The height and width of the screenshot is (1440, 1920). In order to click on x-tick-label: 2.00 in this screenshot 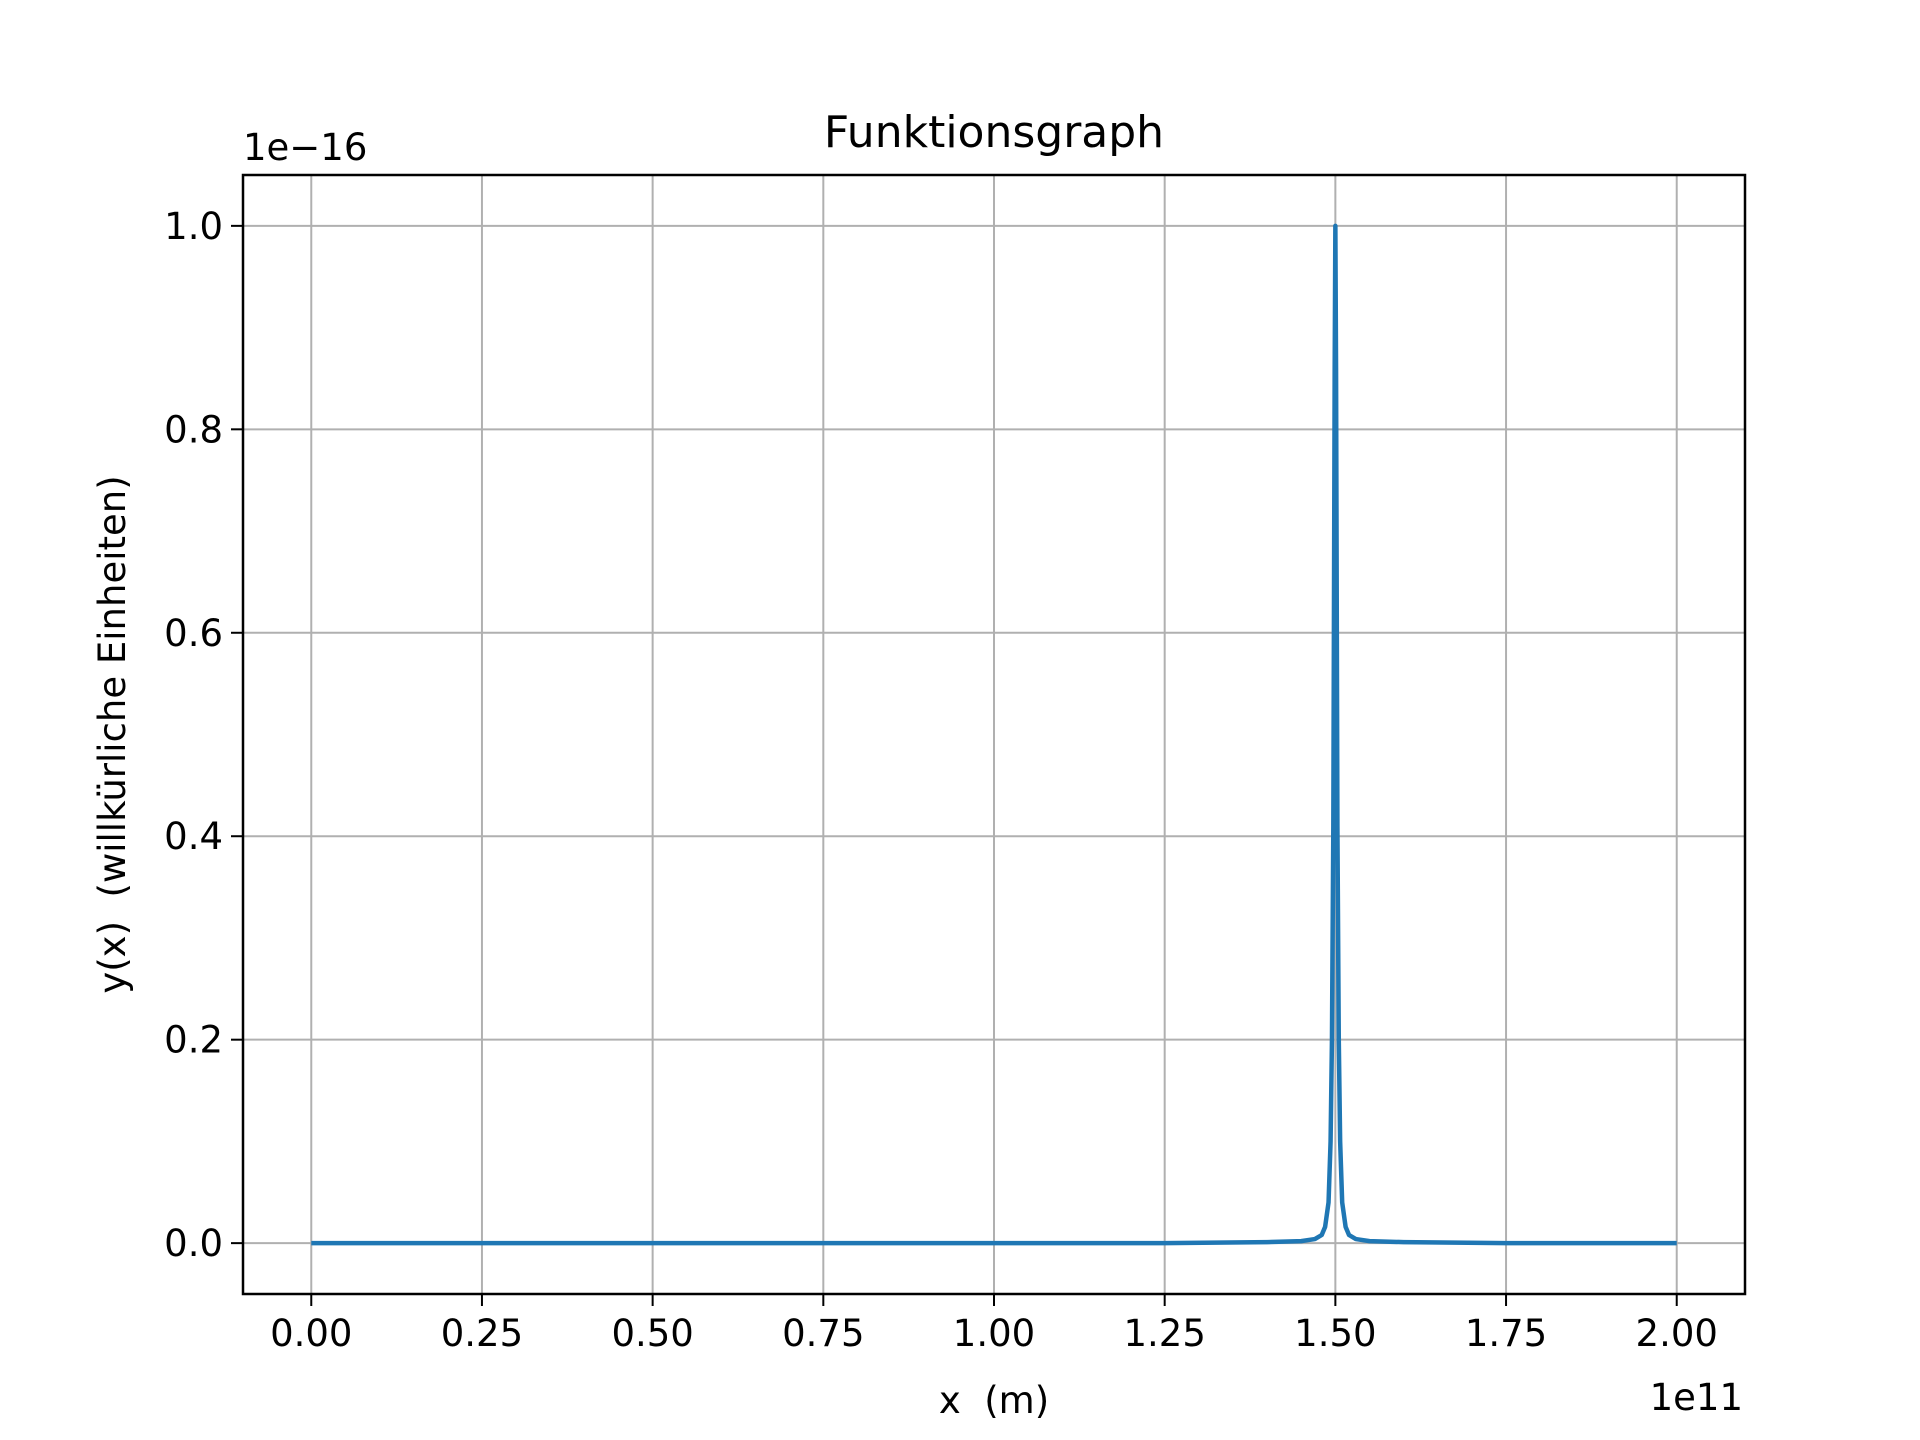, I will do `click(1677, 1333)`.